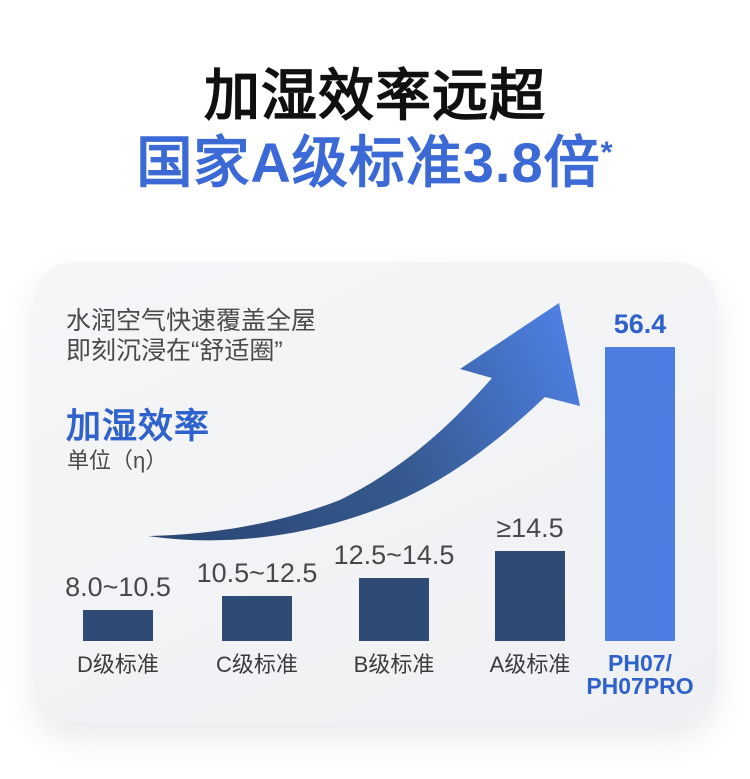 The width and height of the screenshot is (750, 779). What do you see at coordinates (191, 336) in the screenshot?
I see `intro-text: 水润空气快速覆盖全屋 即刻沉浸在“舒适圈”` at bounding box center [191, 336].